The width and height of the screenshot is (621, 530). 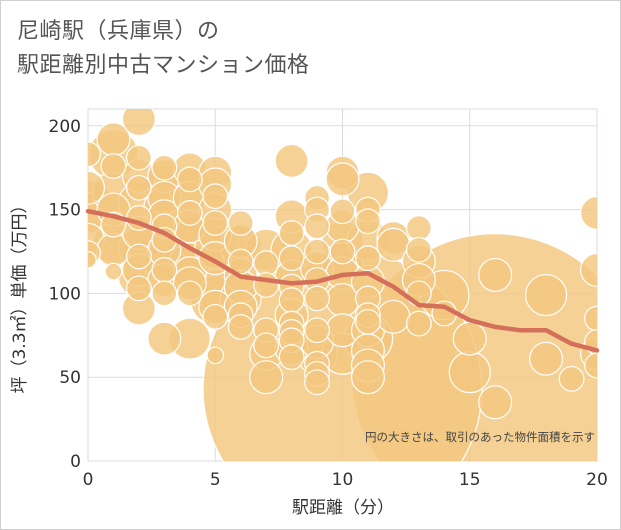 What do you see at coordinates (470, 480) in the screenshot?
I see `x-tick-label: 15` at bounding box center [470, 480].